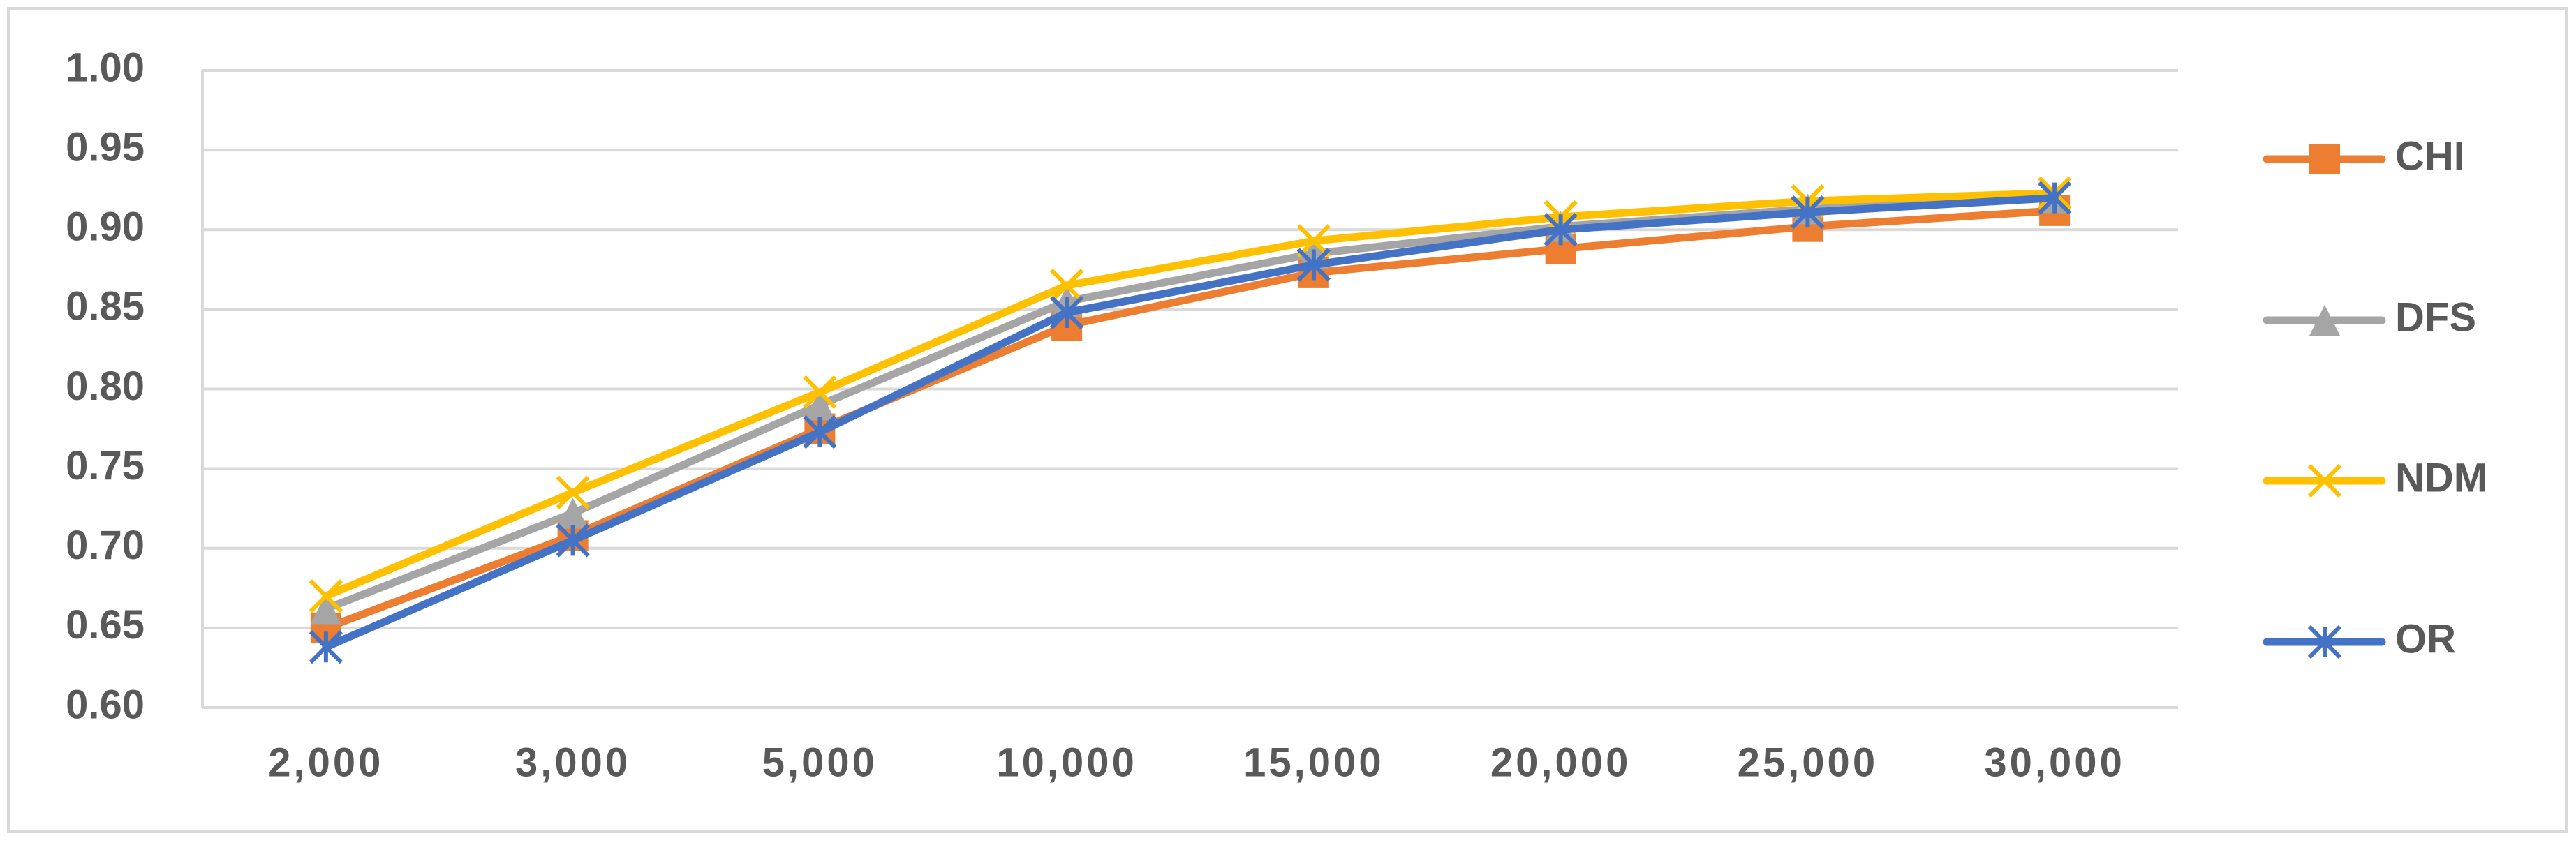 This screenshot has height=845, width=2576. I want to click on y-tick-label: 1.00, so click(105, 67).